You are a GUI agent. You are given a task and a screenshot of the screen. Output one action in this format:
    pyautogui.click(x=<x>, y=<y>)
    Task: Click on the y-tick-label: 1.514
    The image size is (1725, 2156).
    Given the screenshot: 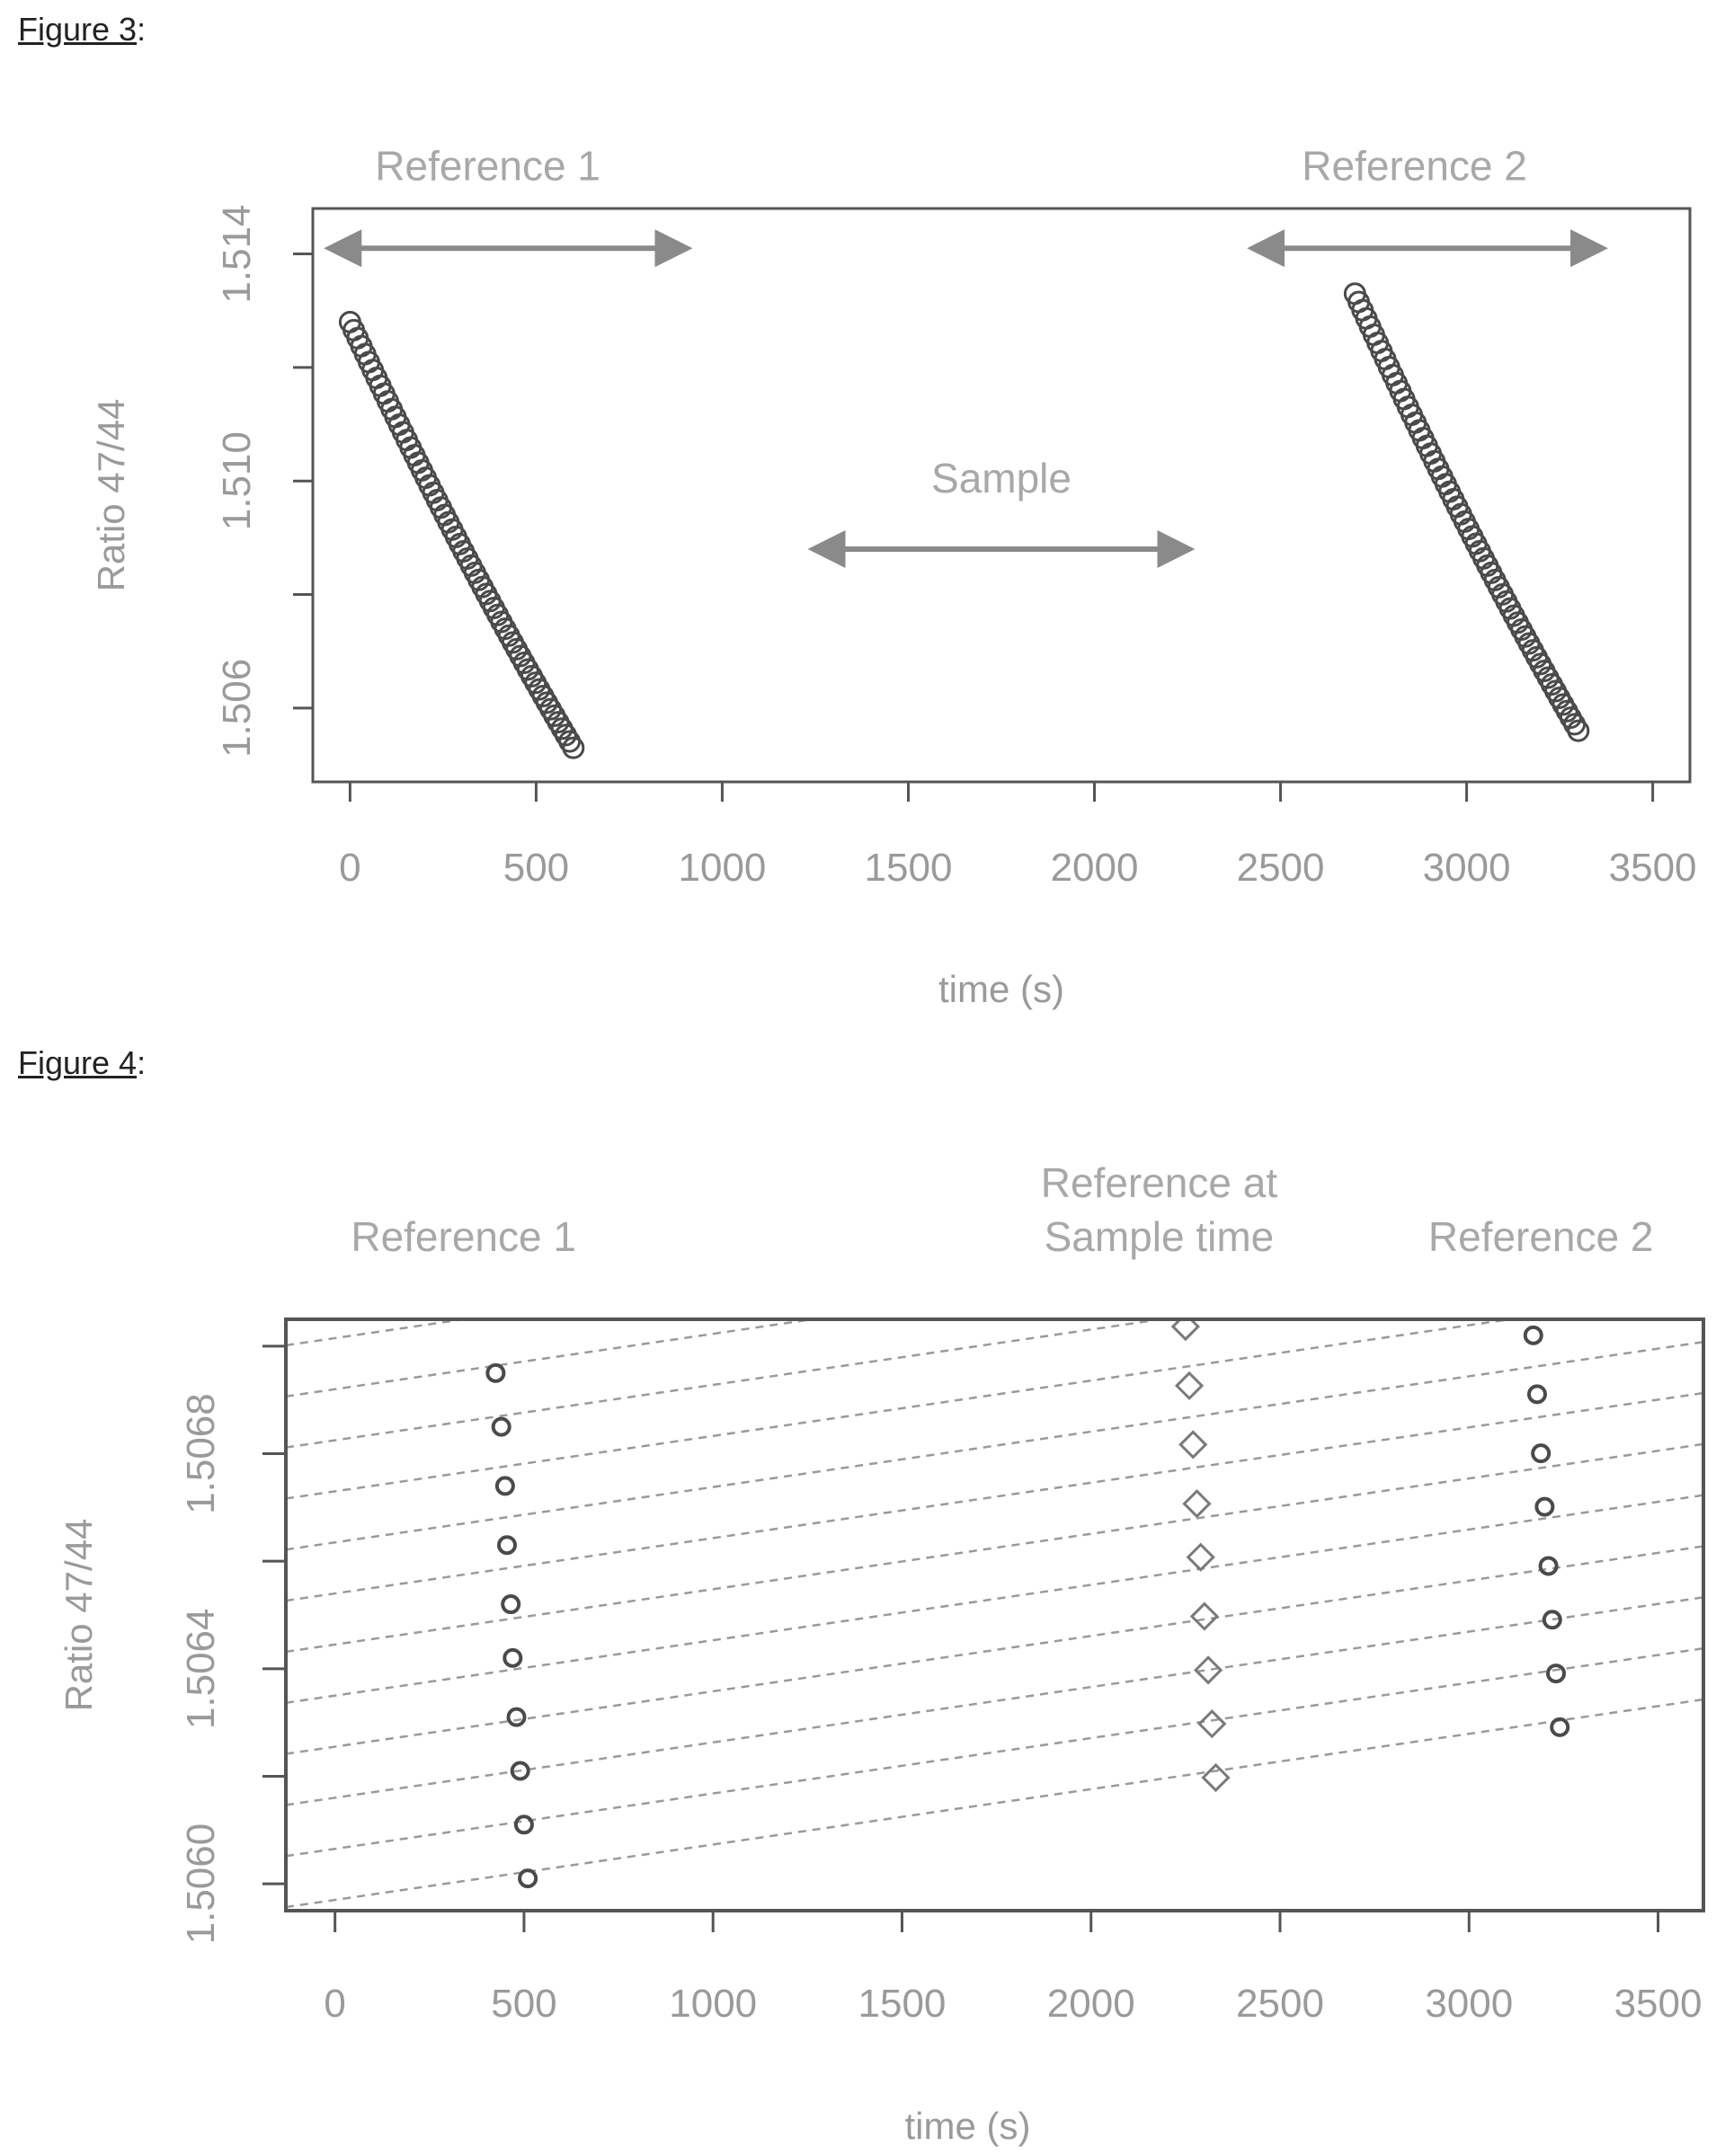 What is the action you would take?
    pyautogui.click(x=237, y=254)
    